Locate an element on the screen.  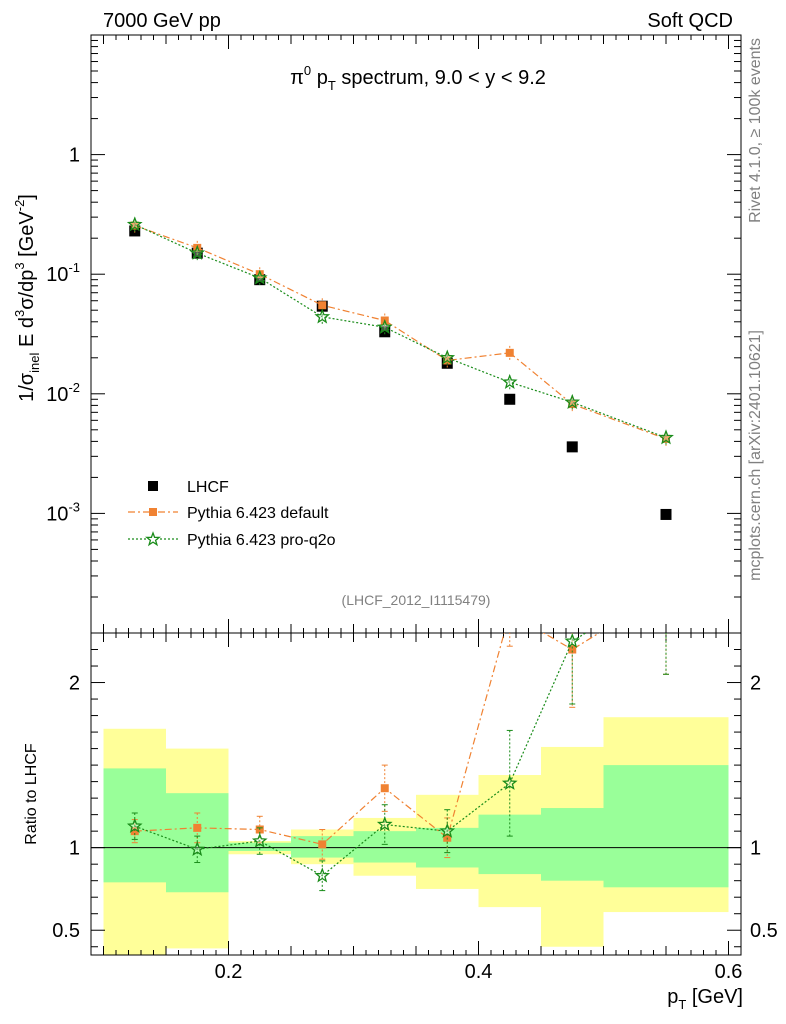
header-right: Soft QCD is located at coordinates (690, 21).